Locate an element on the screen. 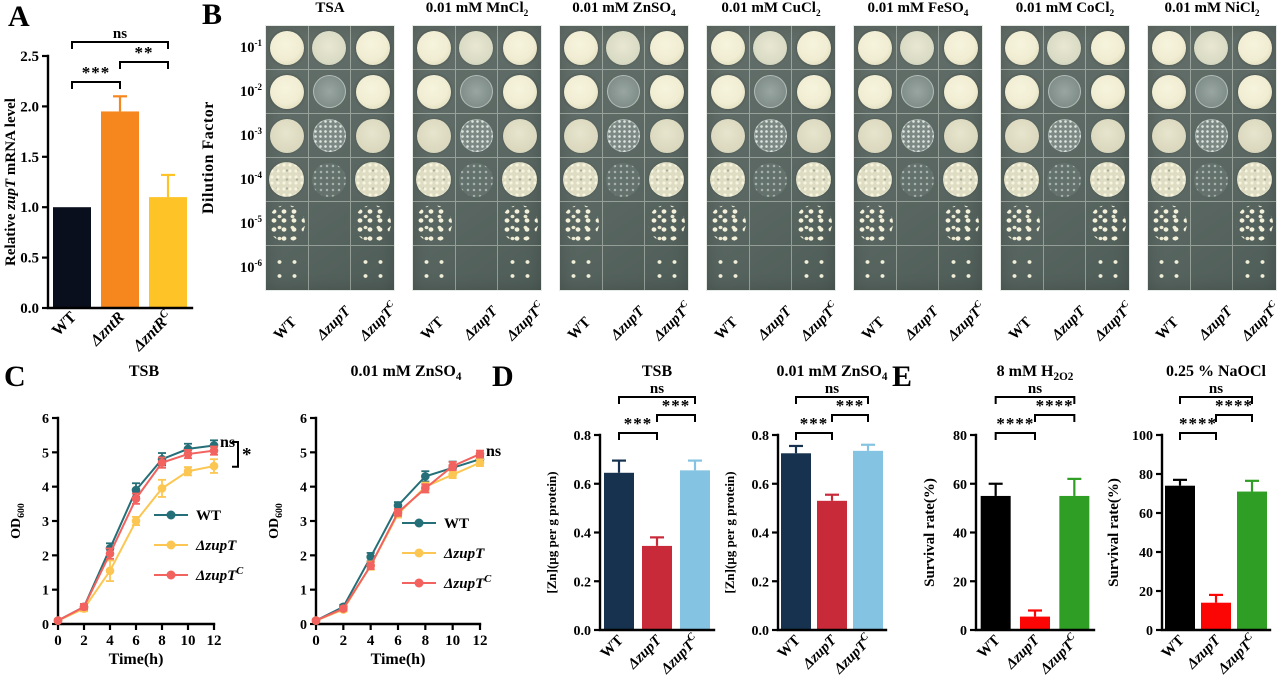 This screenshot has width=1280, height=699. condition-title: 0.01 mM NiCl2 is located at coordinates (1212, 9).